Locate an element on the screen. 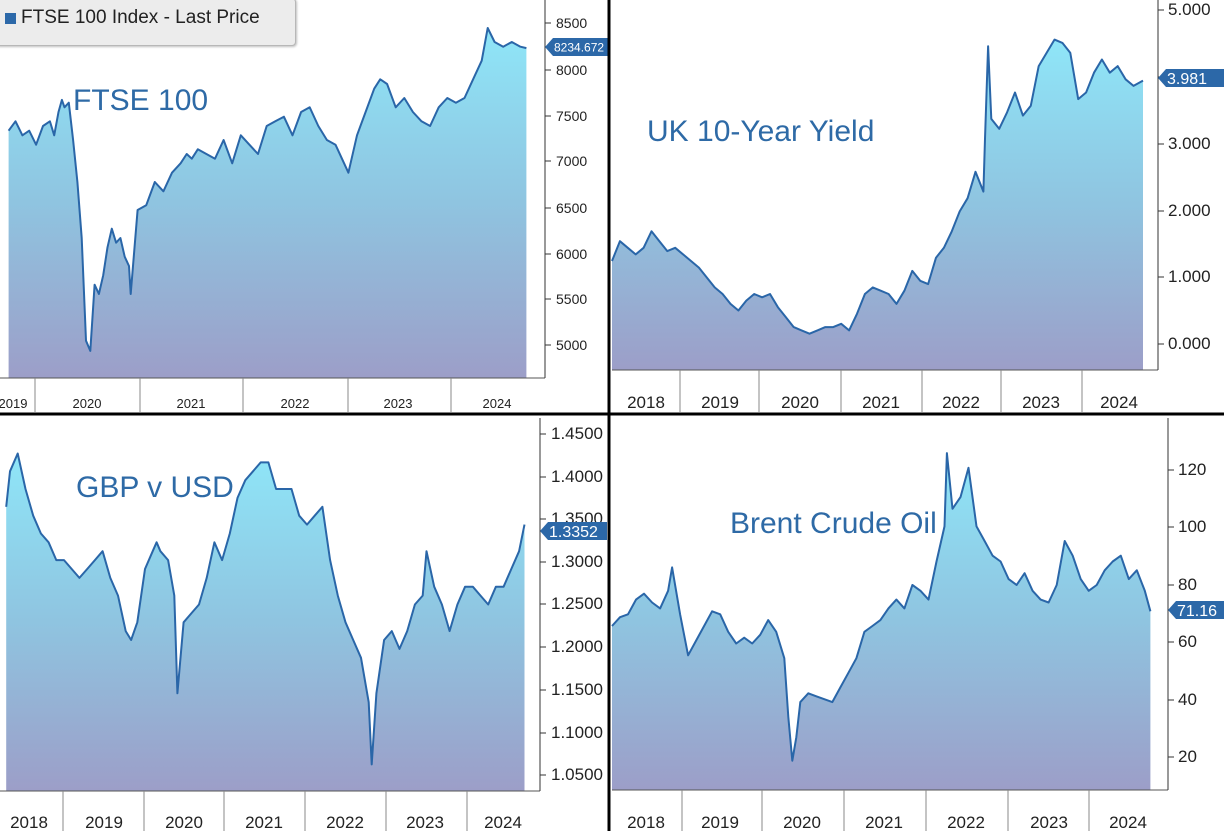  brent-crude-oil-x-tick-label: 2022 is located at coordinates (966, 822).